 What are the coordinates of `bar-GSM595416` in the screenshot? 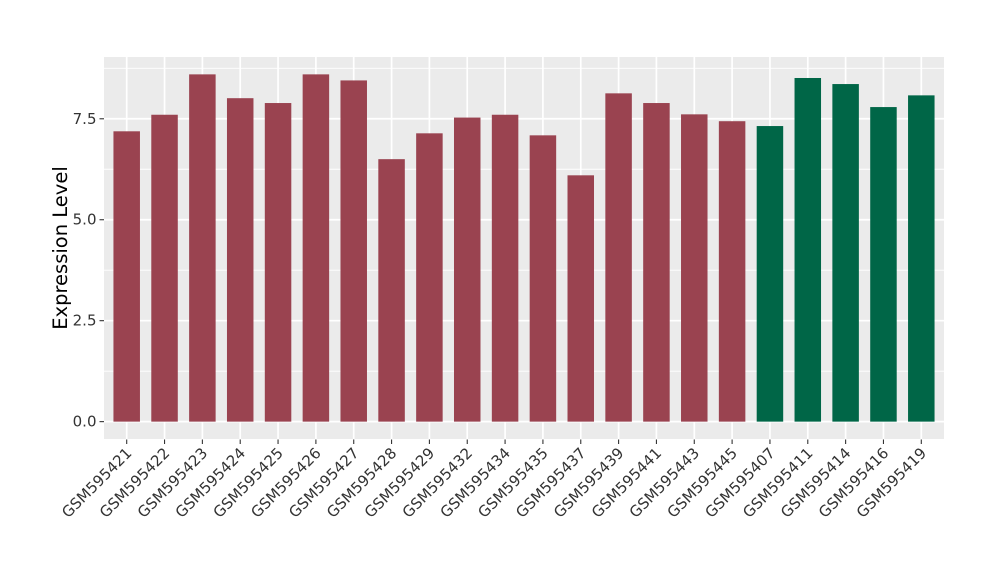 It's located at (883, 264).